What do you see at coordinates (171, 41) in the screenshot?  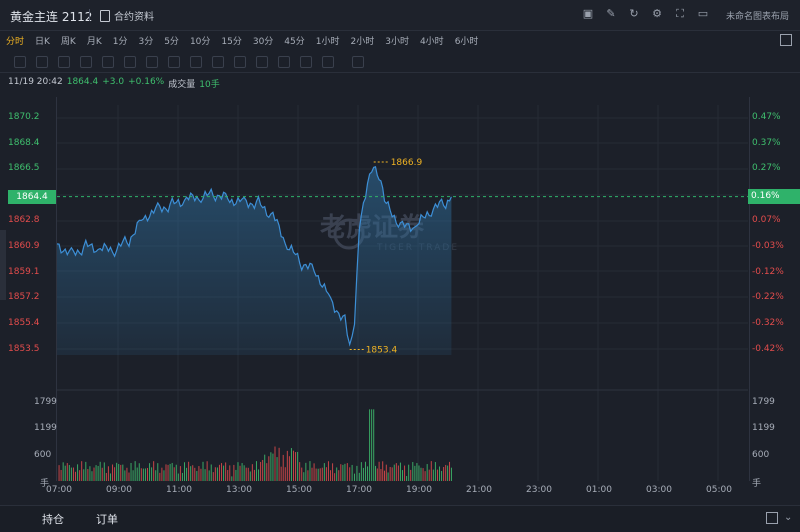 I see `tab-period-6: 5分` at bounding box center [171, 41].